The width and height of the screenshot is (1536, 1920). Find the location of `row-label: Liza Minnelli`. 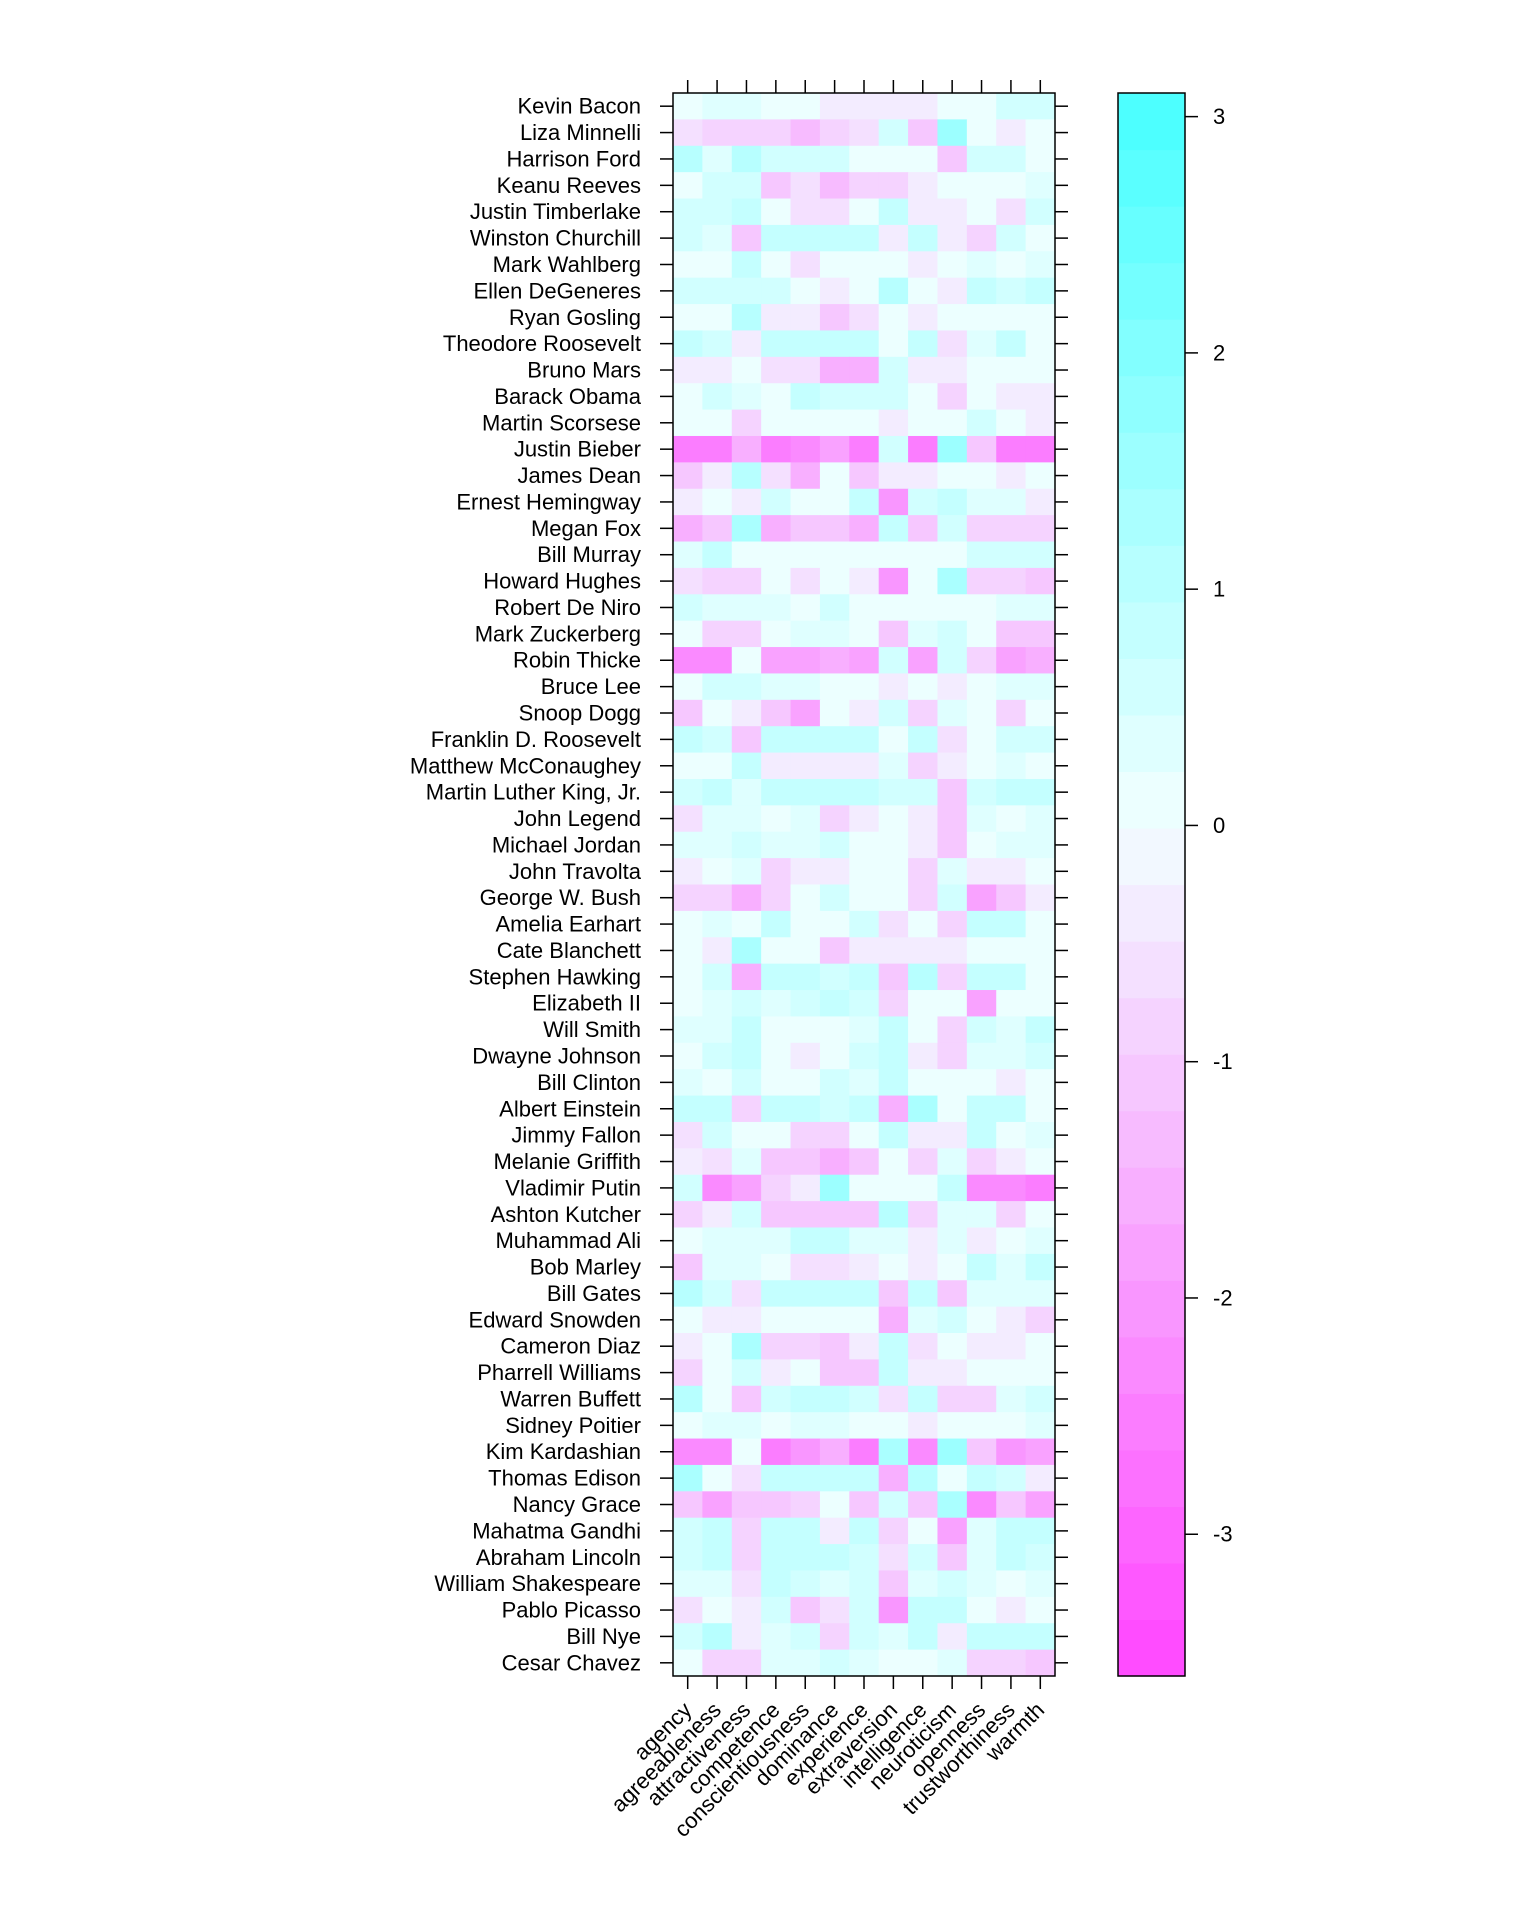

row-label: Liza Minnelli is located at coordinates (580, 132).